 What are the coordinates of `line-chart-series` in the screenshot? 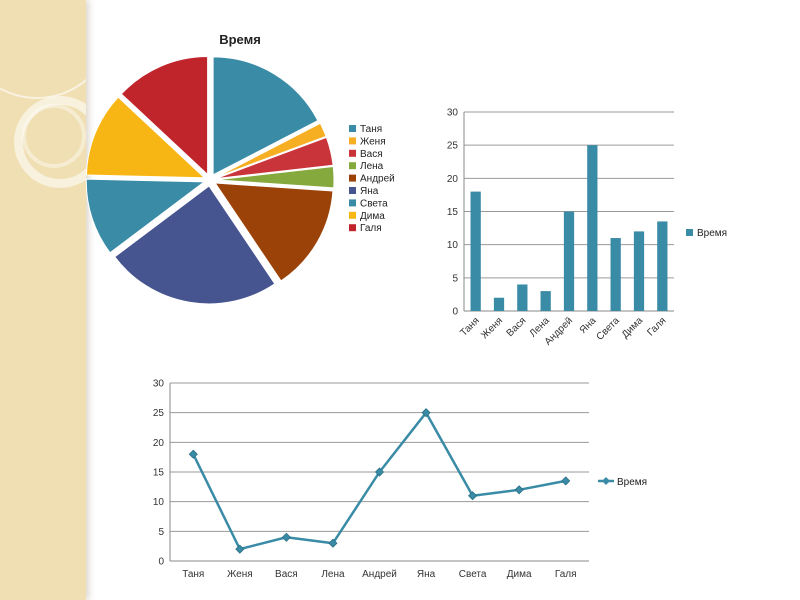 It's located at (379, 481).